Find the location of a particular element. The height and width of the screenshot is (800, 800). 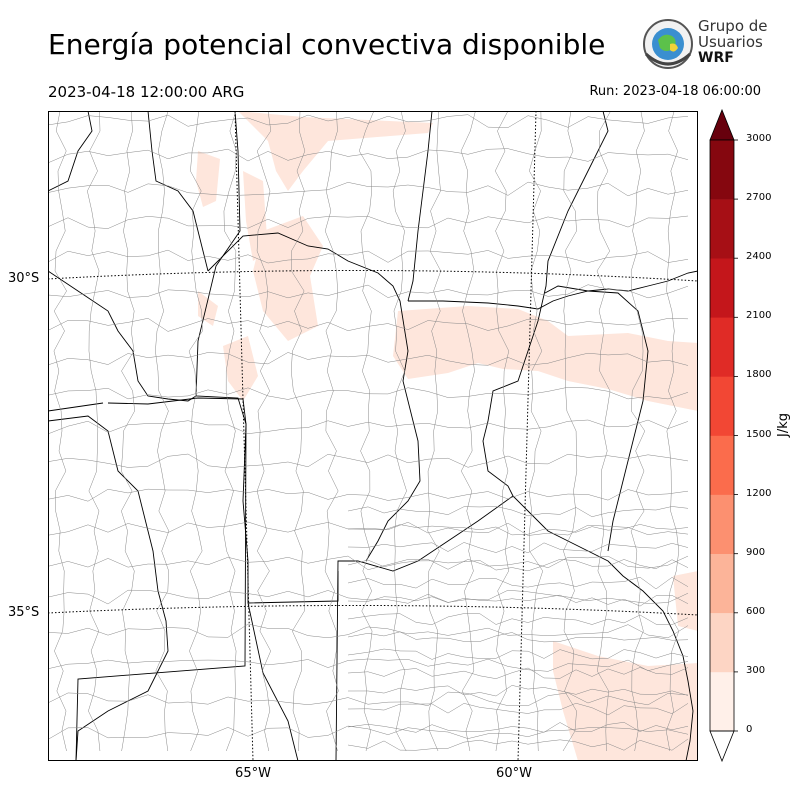

colorbar-tick-label: 2400 is located at coordinates (759, 257).